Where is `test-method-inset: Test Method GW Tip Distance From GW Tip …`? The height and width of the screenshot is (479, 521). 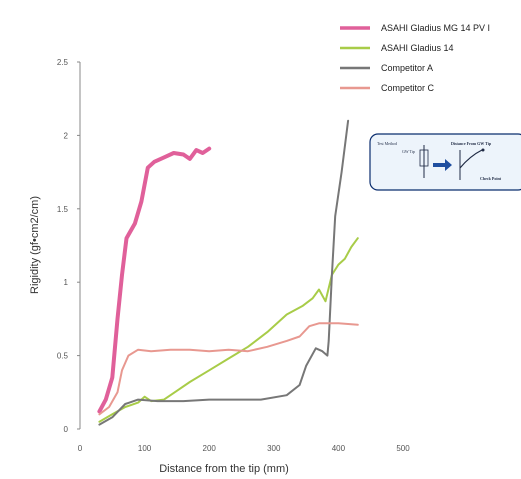 test-method-inset: Test Method GW Tip Distance From GW Tip … is located at coordinates (445, 162).